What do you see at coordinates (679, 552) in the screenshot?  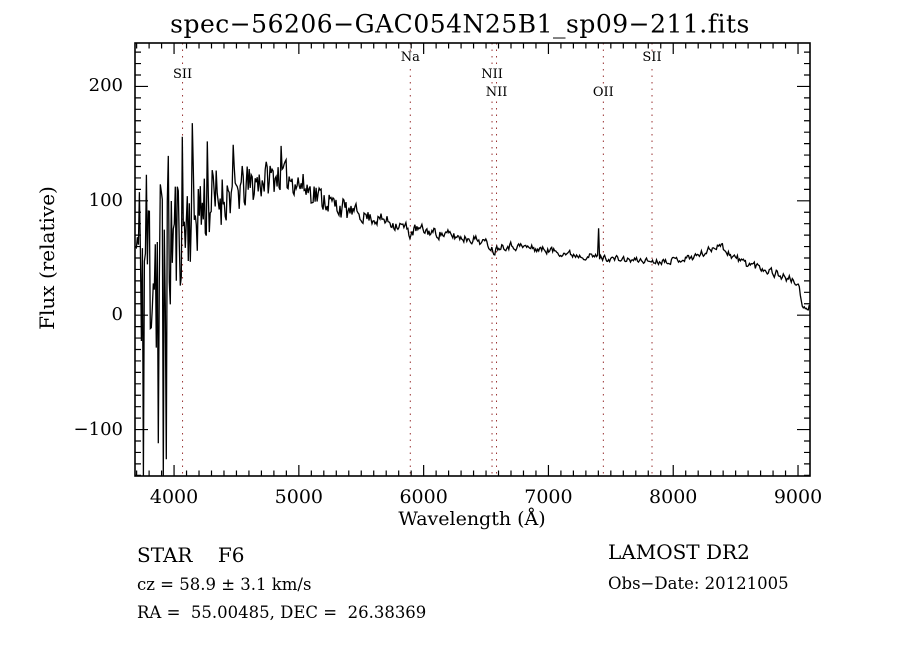 I see `survey-text: LAMOST DR2` at bounding box center [679, 552].